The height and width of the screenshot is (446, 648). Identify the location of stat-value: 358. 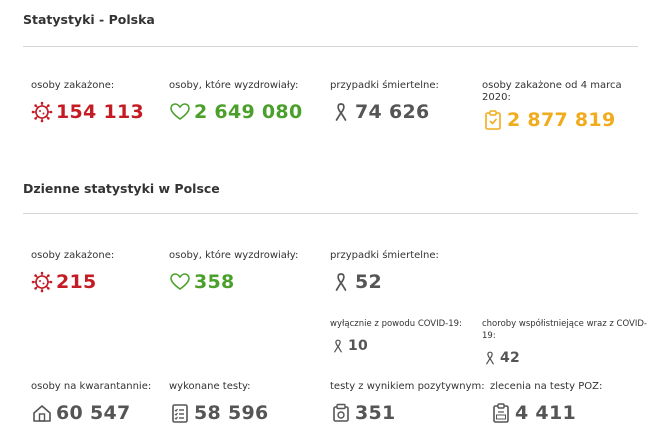
(214, 282).